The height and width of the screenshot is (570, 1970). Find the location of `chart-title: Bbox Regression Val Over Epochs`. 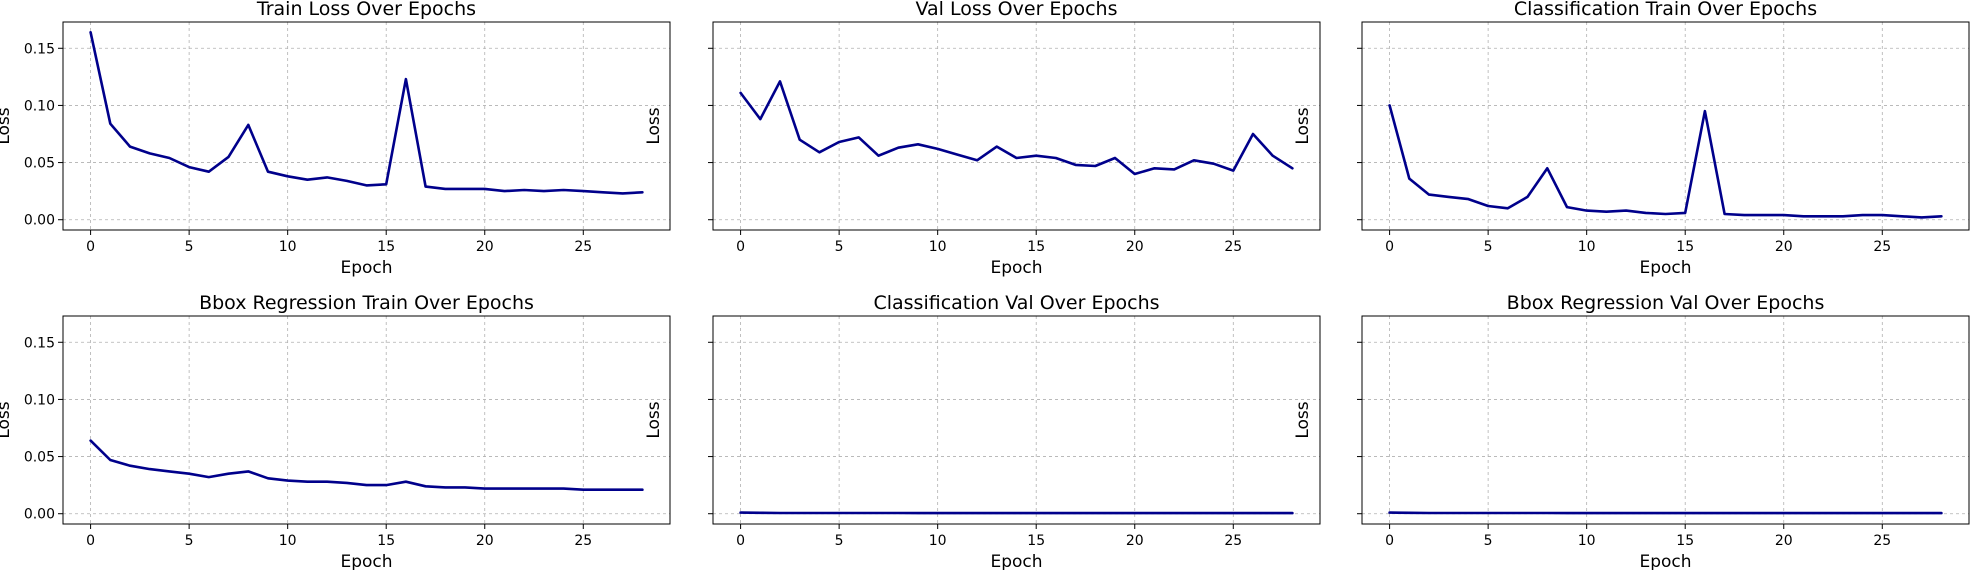

chart-title: Bbox Regression Val Over Epochs is located at coordinates (1666, 303).